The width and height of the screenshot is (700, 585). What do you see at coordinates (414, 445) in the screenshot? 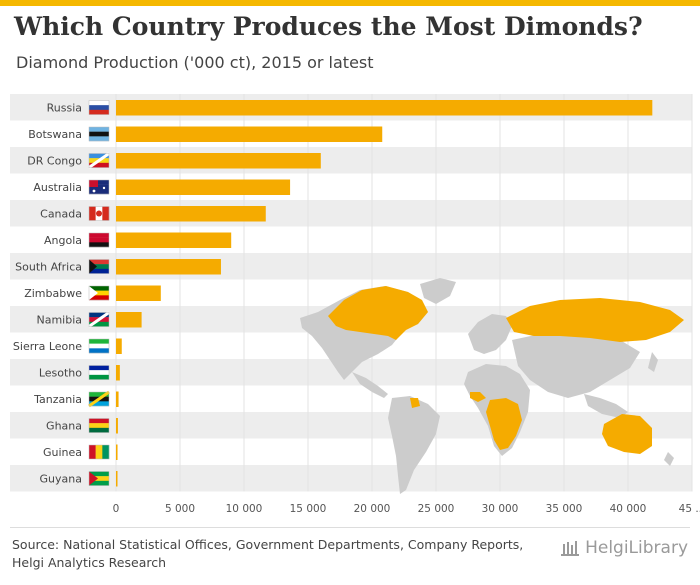
I see `map-south-america` at bounding box center [414, 445].